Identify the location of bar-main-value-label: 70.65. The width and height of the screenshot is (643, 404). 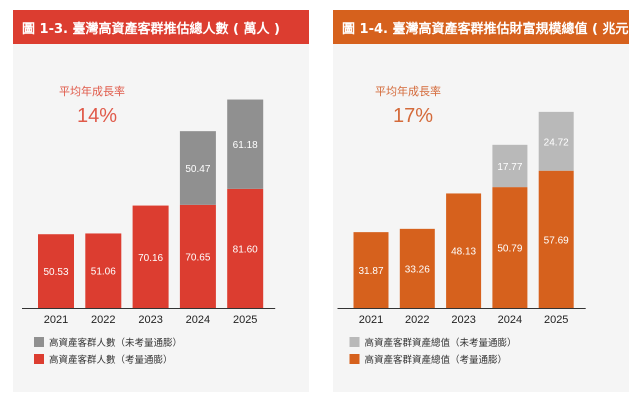
(197, 257).